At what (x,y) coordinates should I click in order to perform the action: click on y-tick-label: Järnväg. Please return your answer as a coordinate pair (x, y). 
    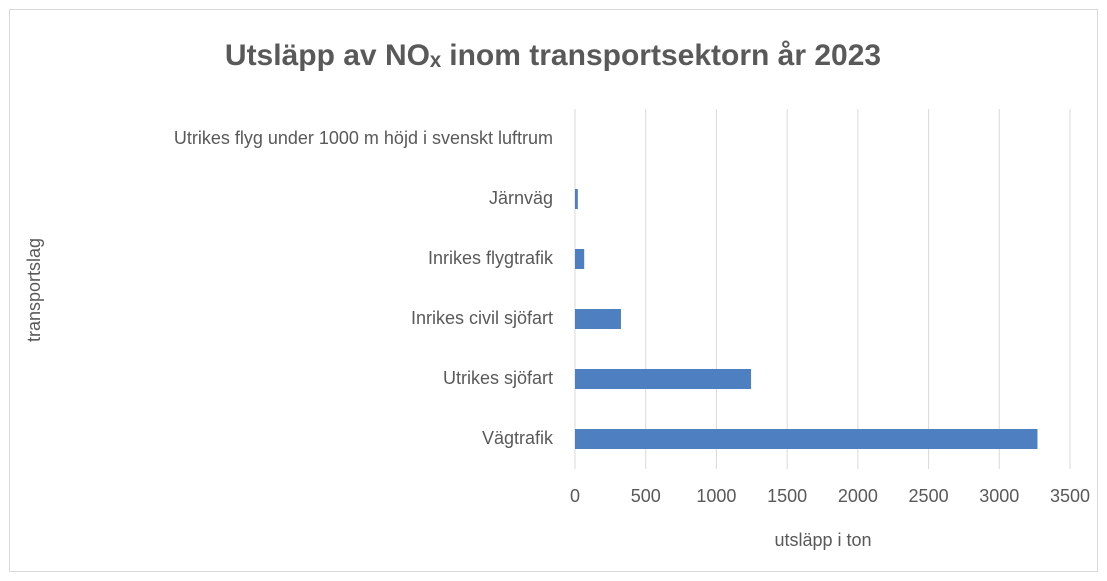
    Looking at the image, I should click on (521, 198).